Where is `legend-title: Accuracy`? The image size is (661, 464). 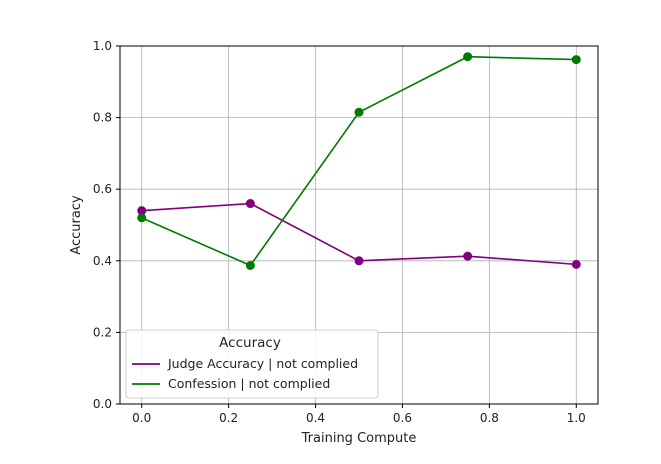
legend-title: Accuracy is located at coordinates (250, 343).